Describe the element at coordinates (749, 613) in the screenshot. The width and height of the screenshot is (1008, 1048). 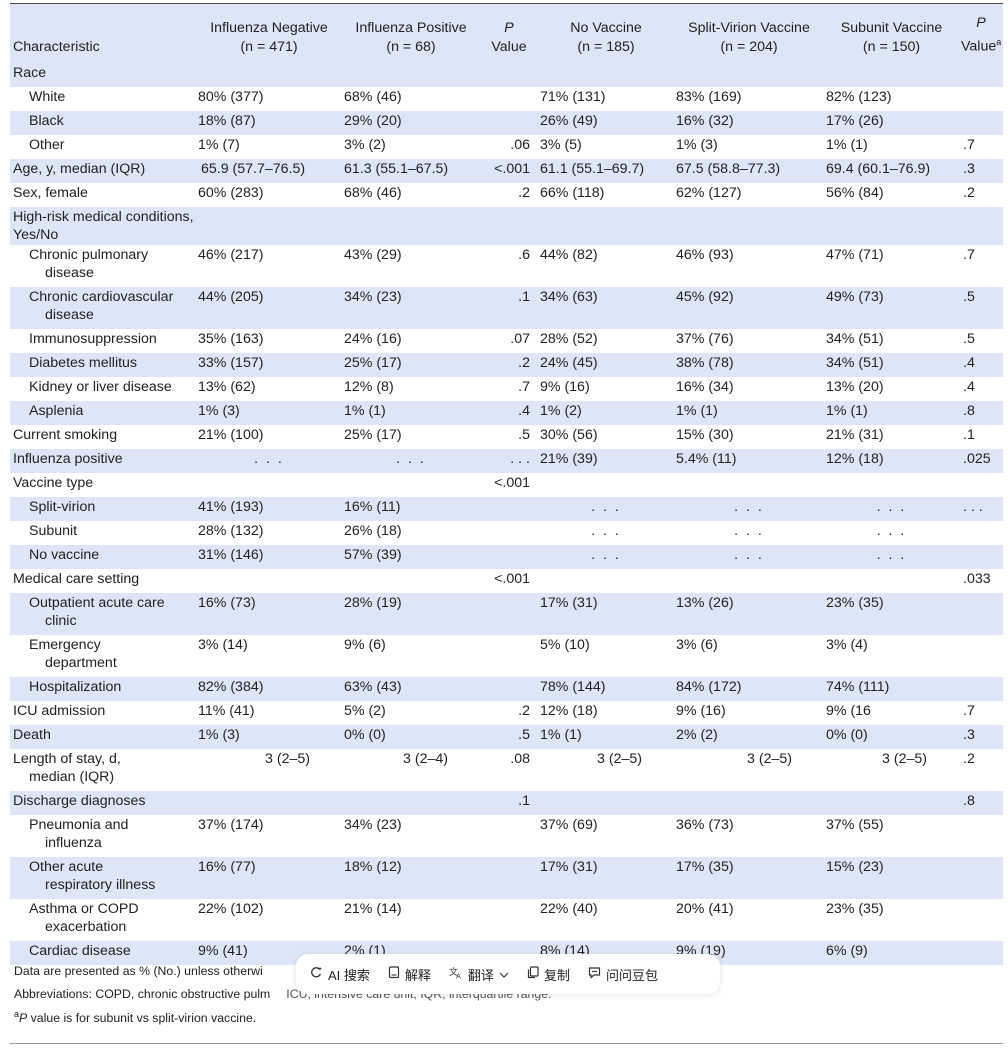
I see `table-cell: 13% (26)` at that location.